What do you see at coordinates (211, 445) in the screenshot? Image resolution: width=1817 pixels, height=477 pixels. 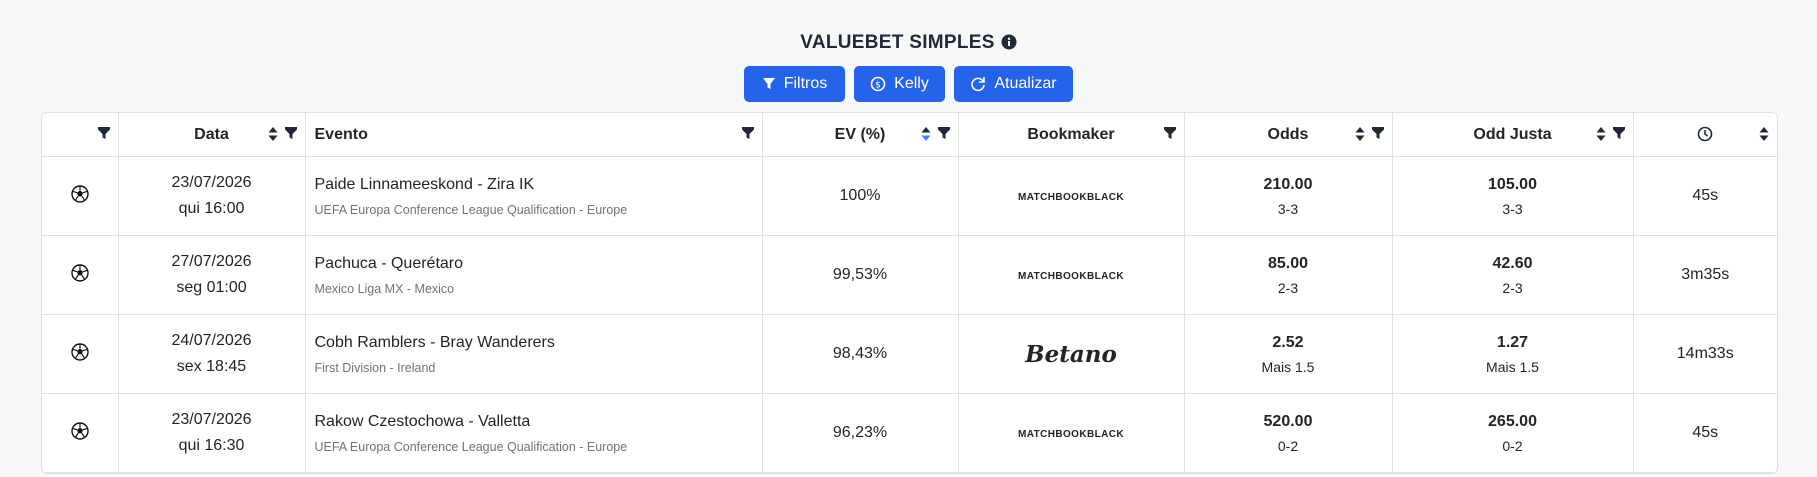 I see `weekday-time: qui 16:30` at bounding box center [211, 445].